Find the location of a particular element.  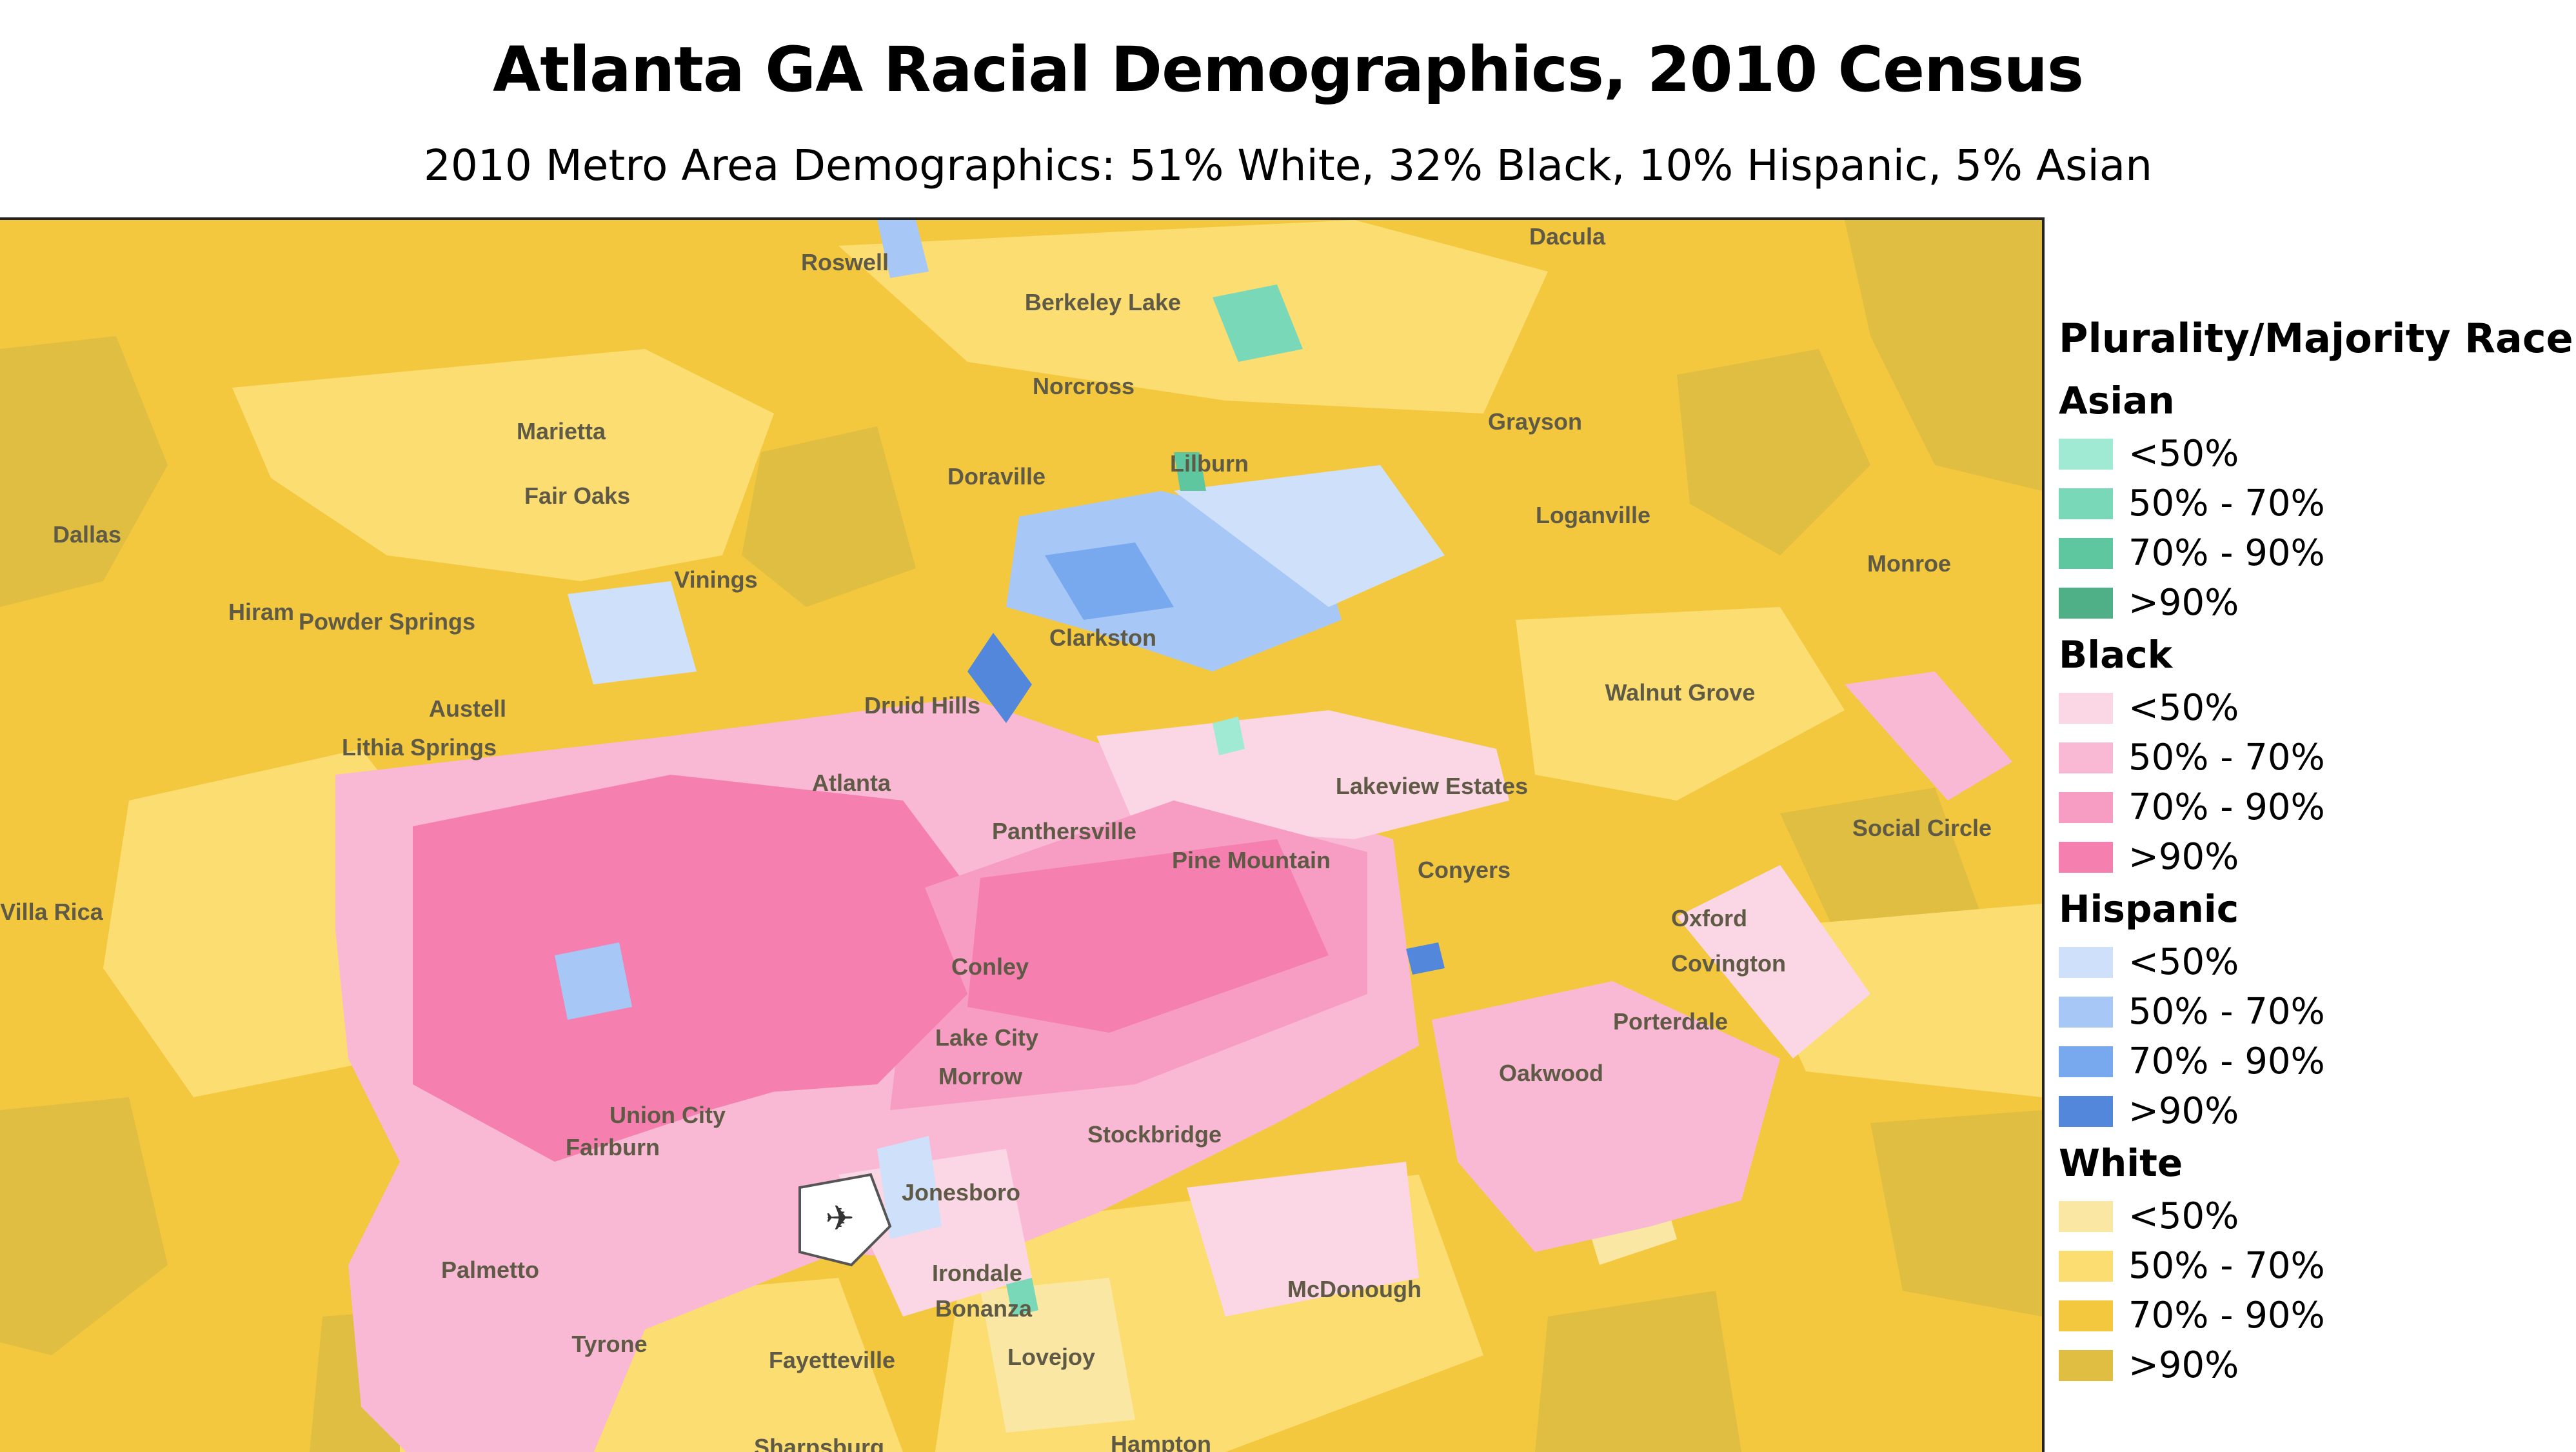

asian-zones is located at coordinates (1154, 800).